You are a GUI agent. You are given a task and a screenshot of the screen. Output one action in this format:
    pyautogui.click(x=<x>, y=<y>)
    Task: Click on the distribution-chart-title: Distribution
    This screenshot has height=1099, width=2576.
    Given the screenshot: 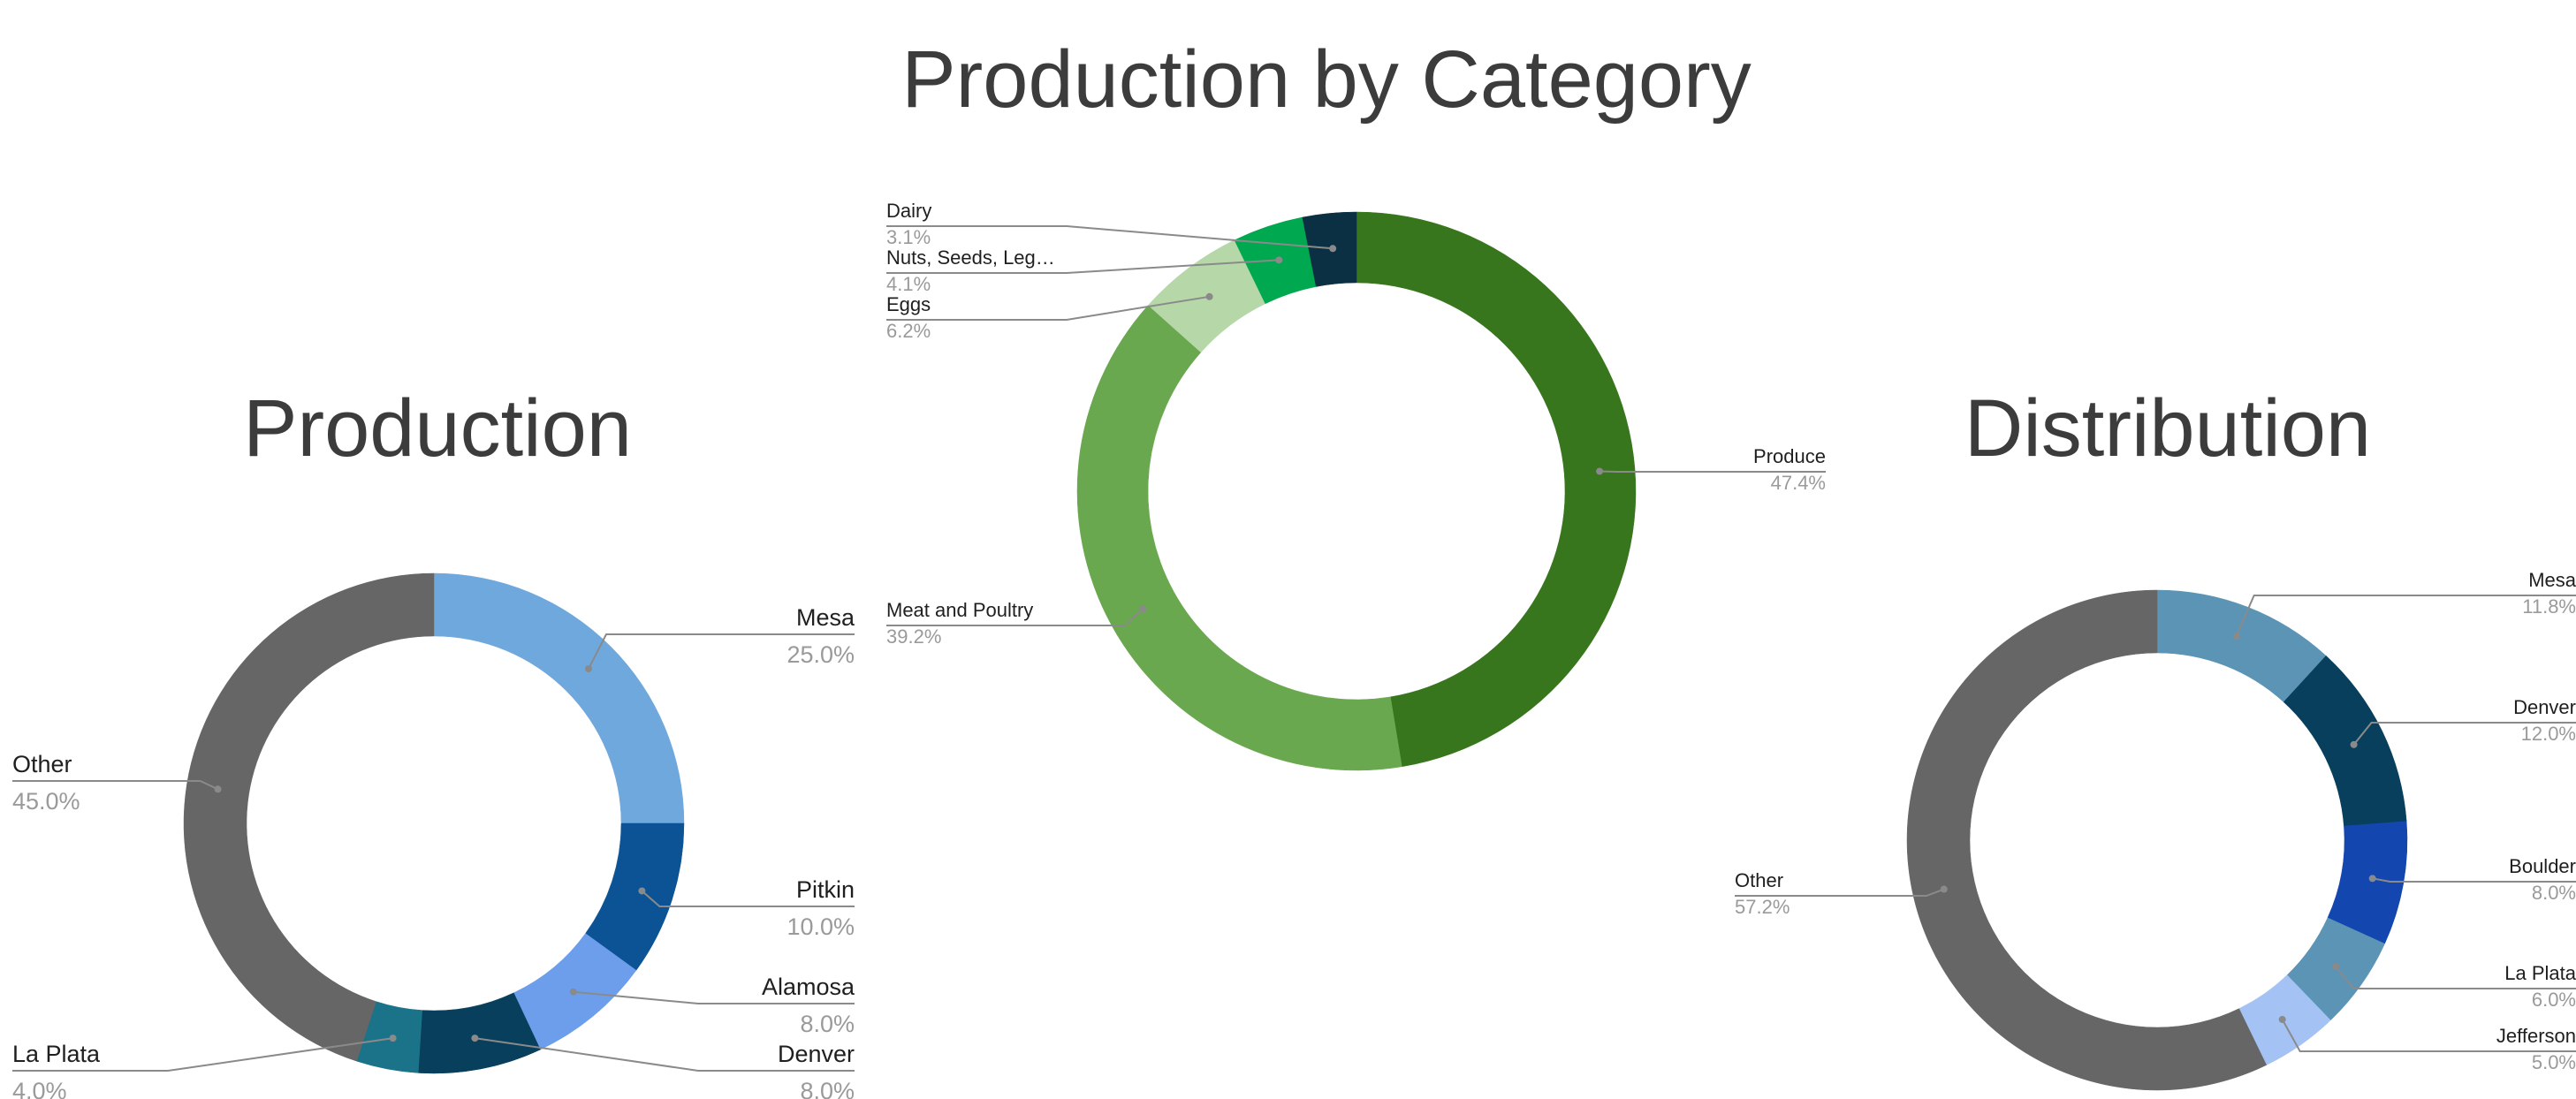 What is the action you would take?
    pyautogui.click(x=2168, y=428)
    